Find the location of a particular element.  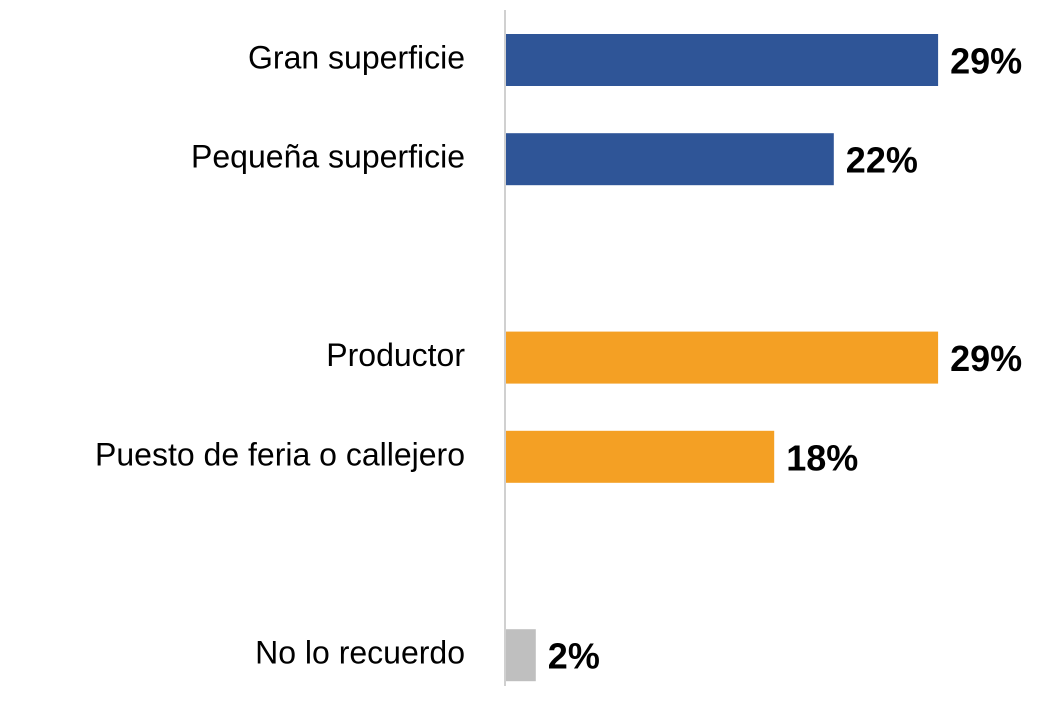

category-label: Puesto de feria o callejero is located at coordinates (280, 454).